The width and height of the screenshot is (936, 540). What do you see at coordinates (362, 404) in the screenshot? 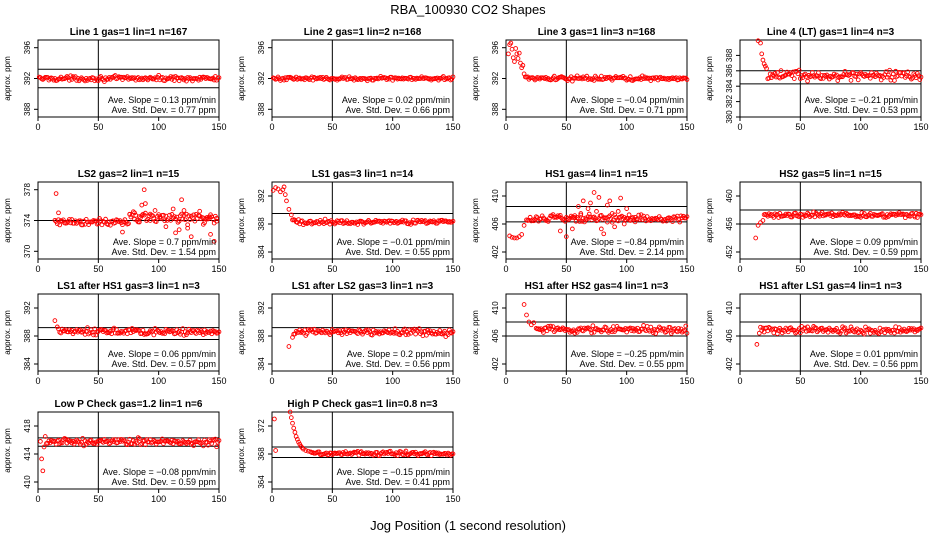
I see `chart-title: High P Check gas=1 lin=0.8 n=3` at bounding box center [362, 404].